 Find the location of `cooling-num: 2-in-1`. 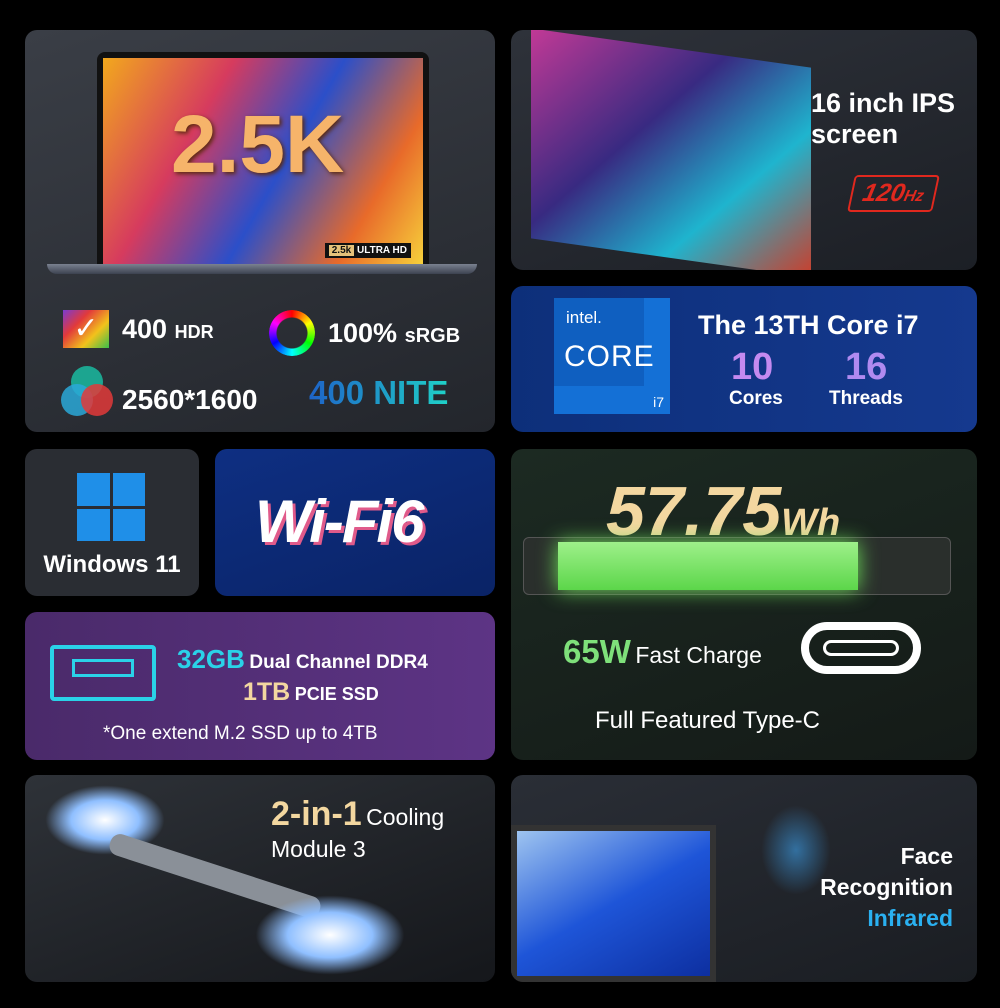

cooling-num: 2-in-1 is located at coordinates (316, 814).